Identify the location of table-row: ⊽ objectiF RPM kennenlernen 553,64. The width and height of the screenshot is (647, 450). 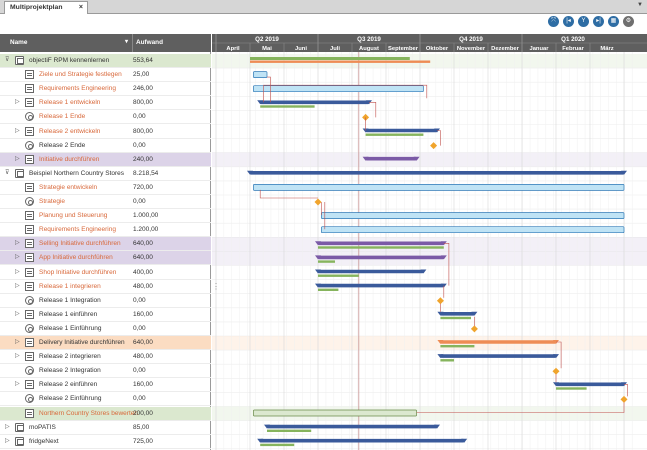
(105, 61).